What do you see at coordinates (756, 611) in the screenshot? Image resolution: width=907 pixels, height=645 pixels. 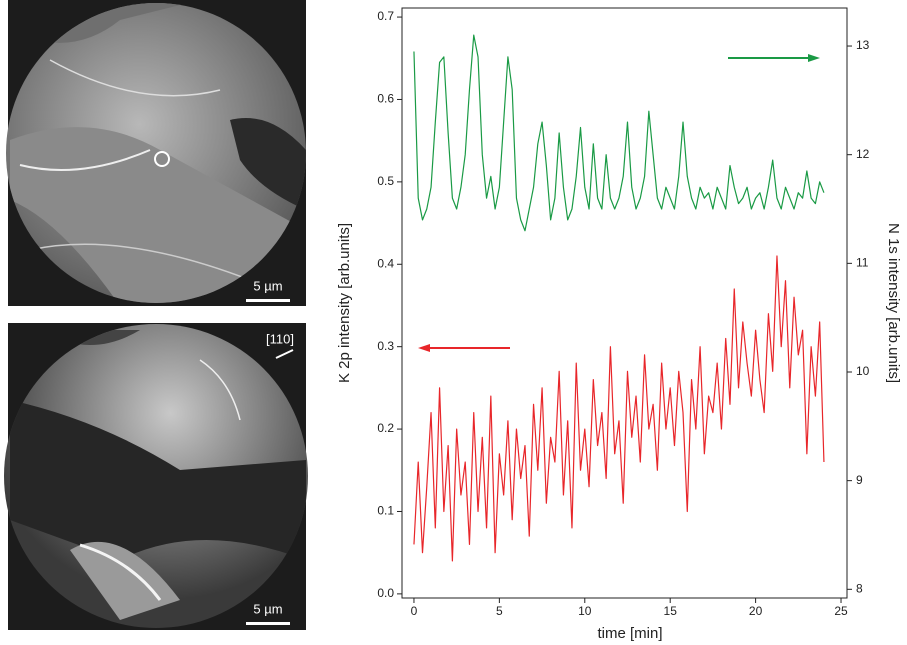 I see `x-tick-label: 20` at bounding box center [756, 611].